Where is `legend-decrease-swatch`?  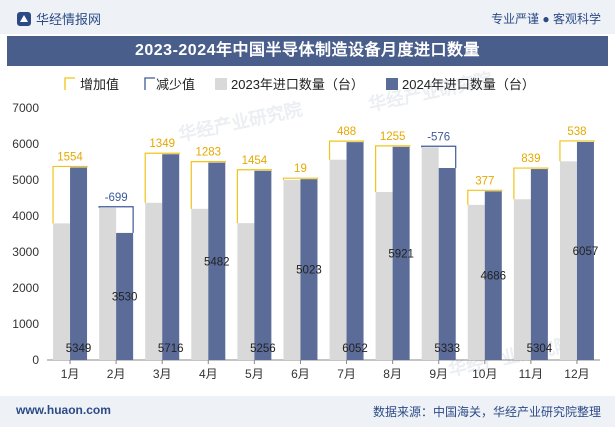
legend-decrease-swatch is located at coordinates (149, 83).